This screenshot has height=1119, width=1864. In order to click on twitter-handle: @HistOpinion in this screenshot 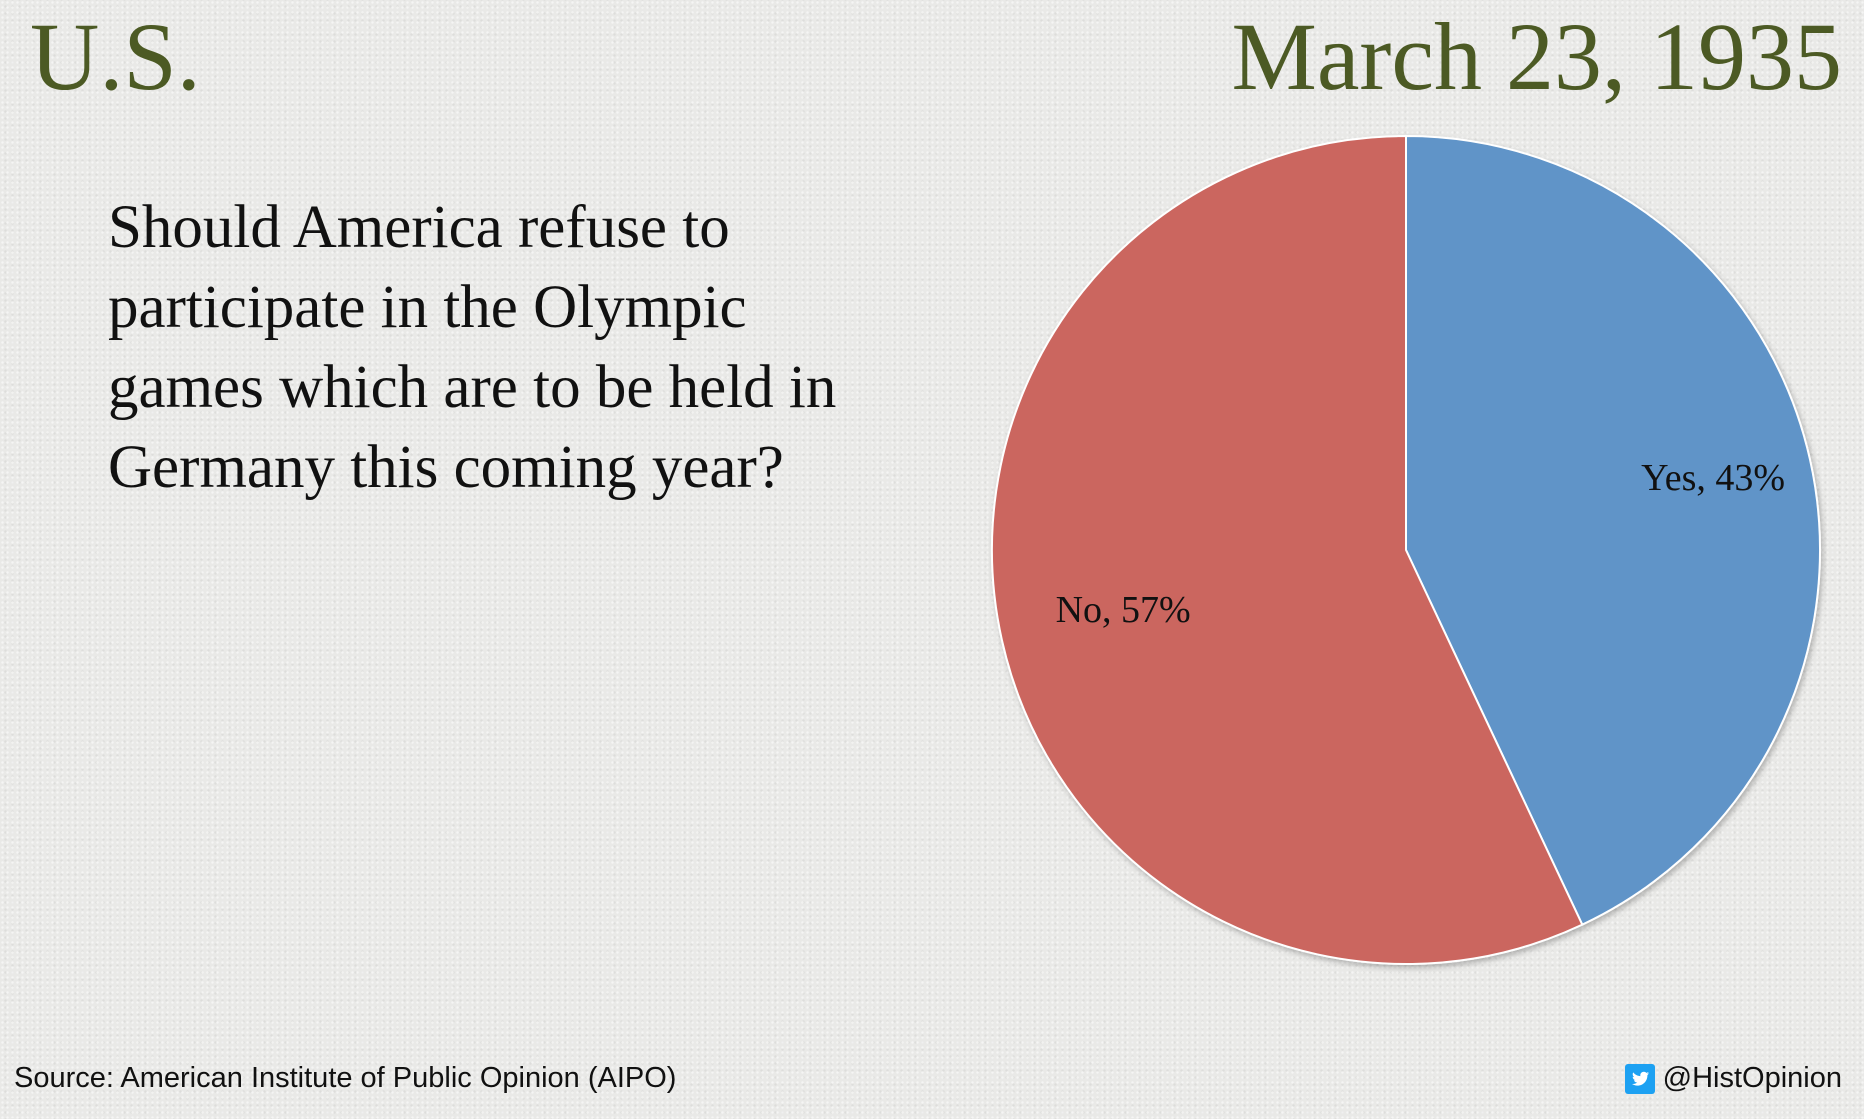, I will do `click(1733, 1078)`.